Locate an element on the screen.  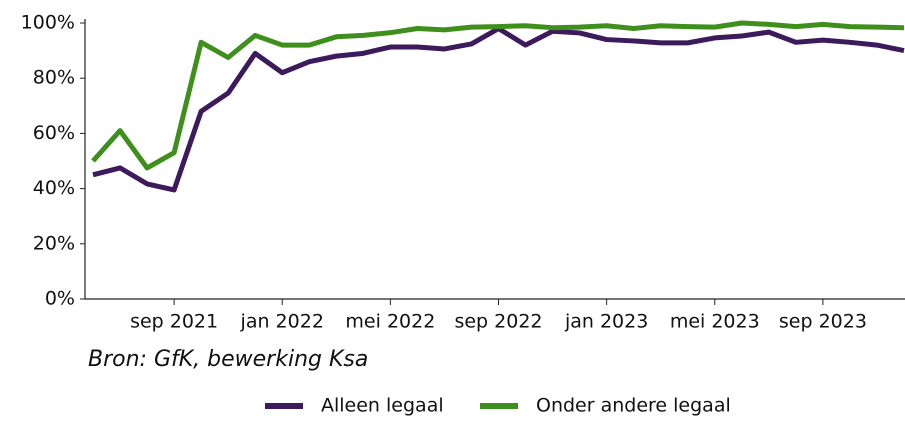
x-tick-label: mei 2023 is located at coordinates (715, 322).